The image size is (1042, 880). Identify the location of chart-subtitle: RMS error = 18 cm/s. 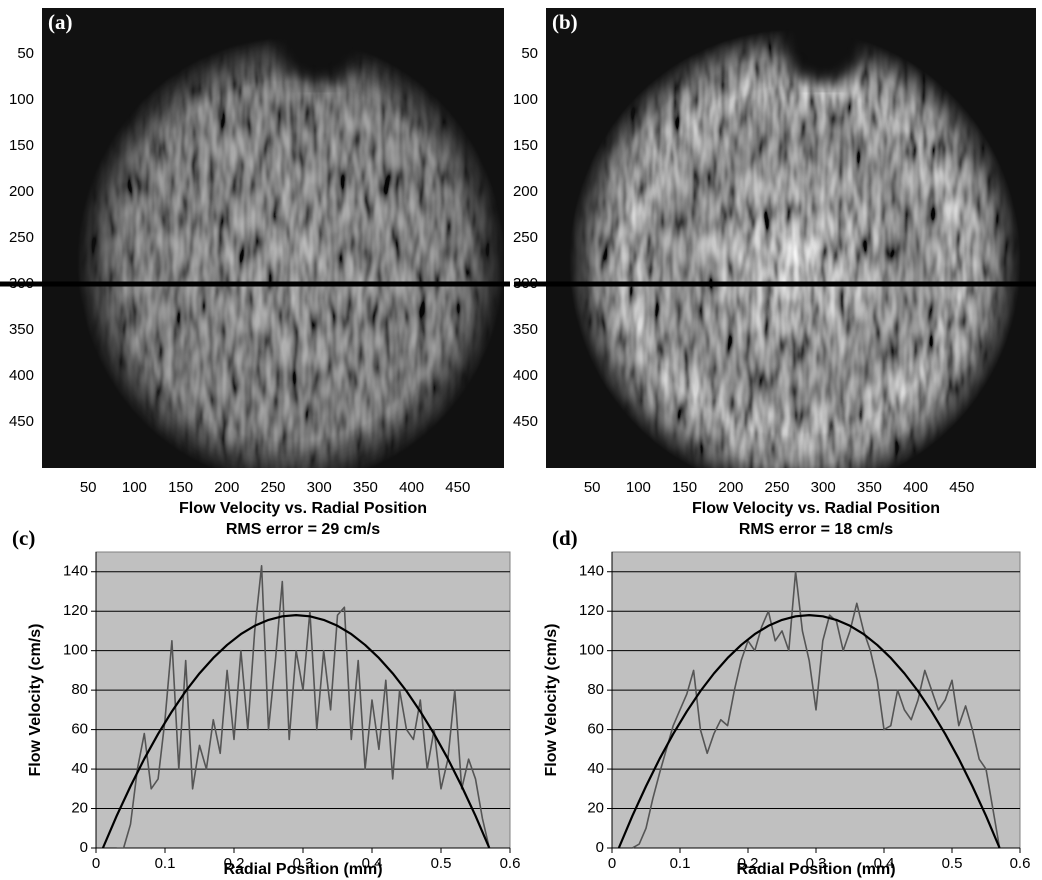
(816, 529).